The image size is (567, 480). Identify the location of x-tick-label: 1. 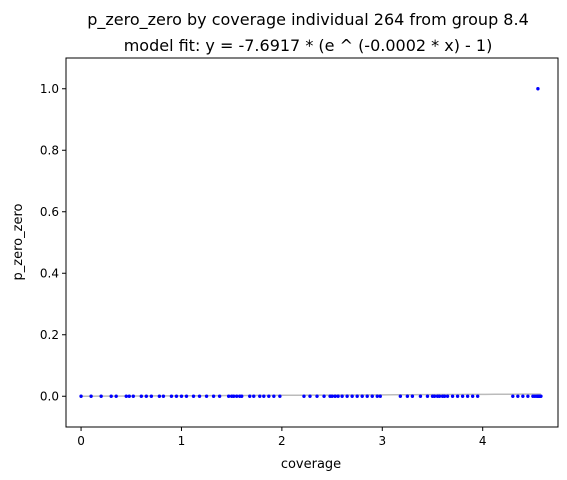
(182, 441).